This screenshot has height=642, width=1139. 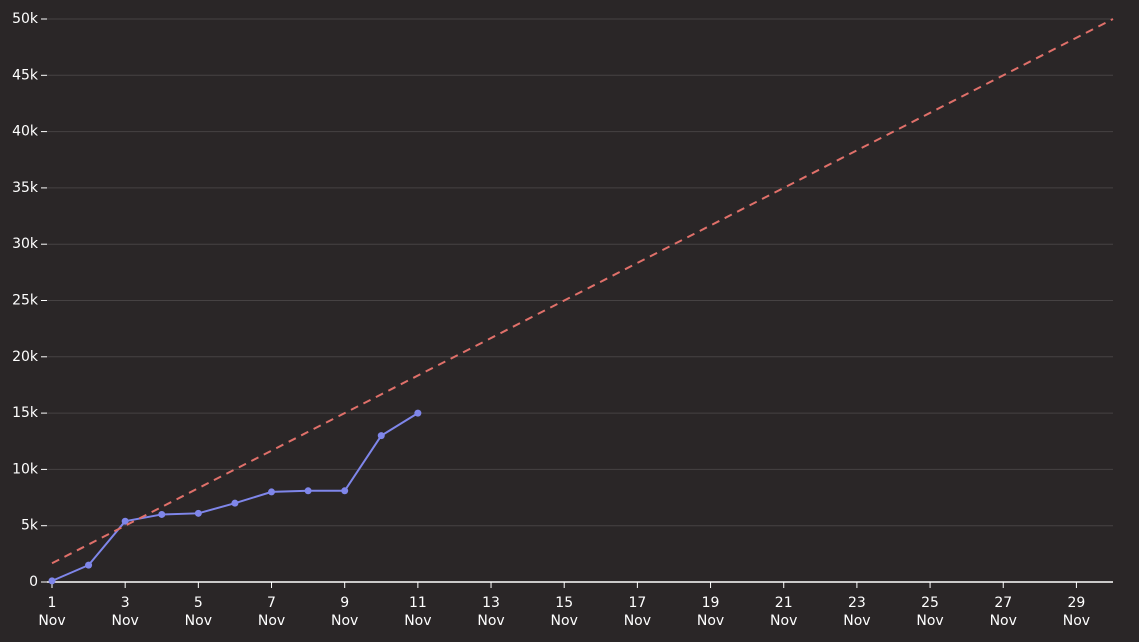 What do you see at coordinates (1076, 603) in the screenshot?
I see `x-tick-label-line: 29` at bounding box center [1076, 603].